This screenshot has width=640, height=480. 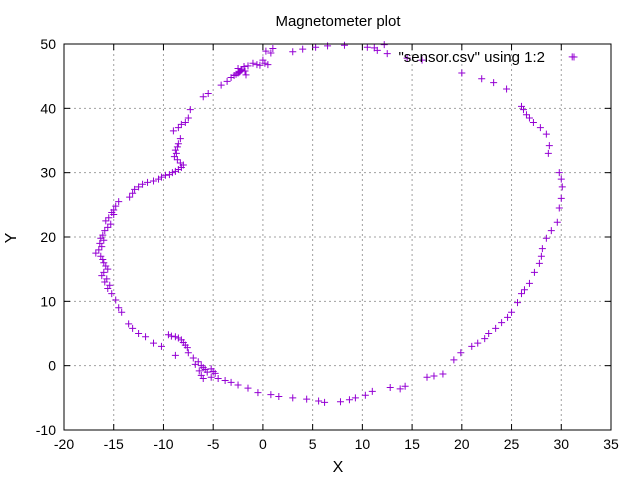 I want to click on x-tick-label: 30, so click(x=561, y=444).